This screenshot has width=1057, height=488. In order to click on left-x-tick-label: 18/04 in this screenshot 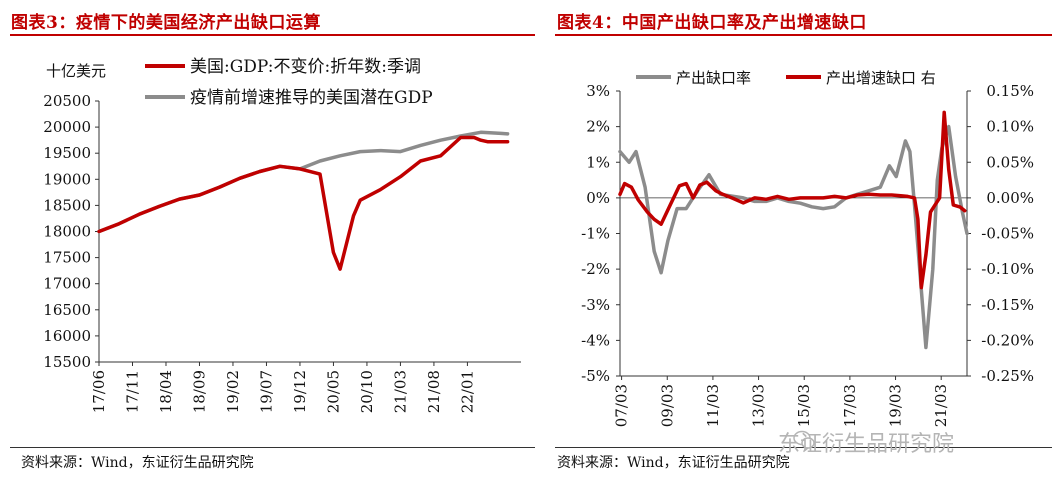, I will do `click(166, 391)`.